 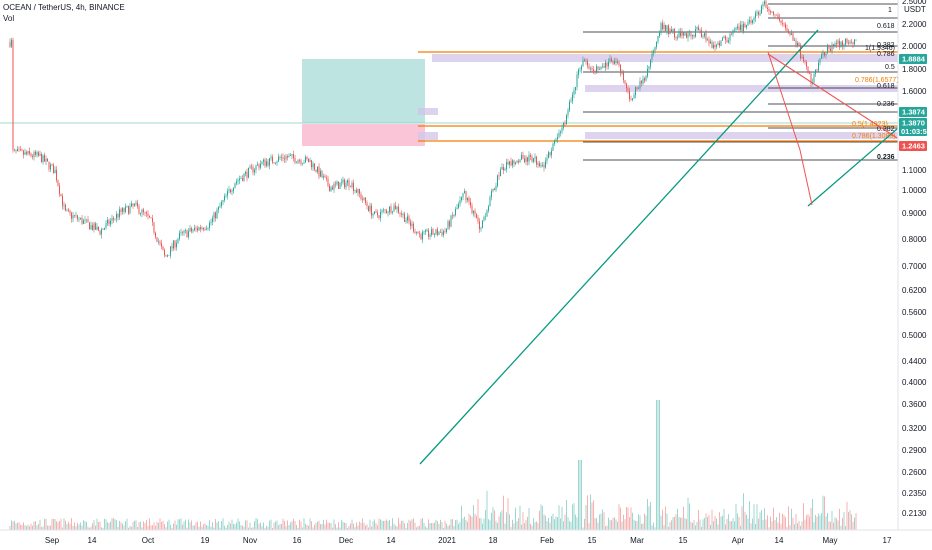 What do you see at coordinates (914, 472) in the screenshot?
I see `y-tick-label: 0.2600` at bounding box center [914, 472].